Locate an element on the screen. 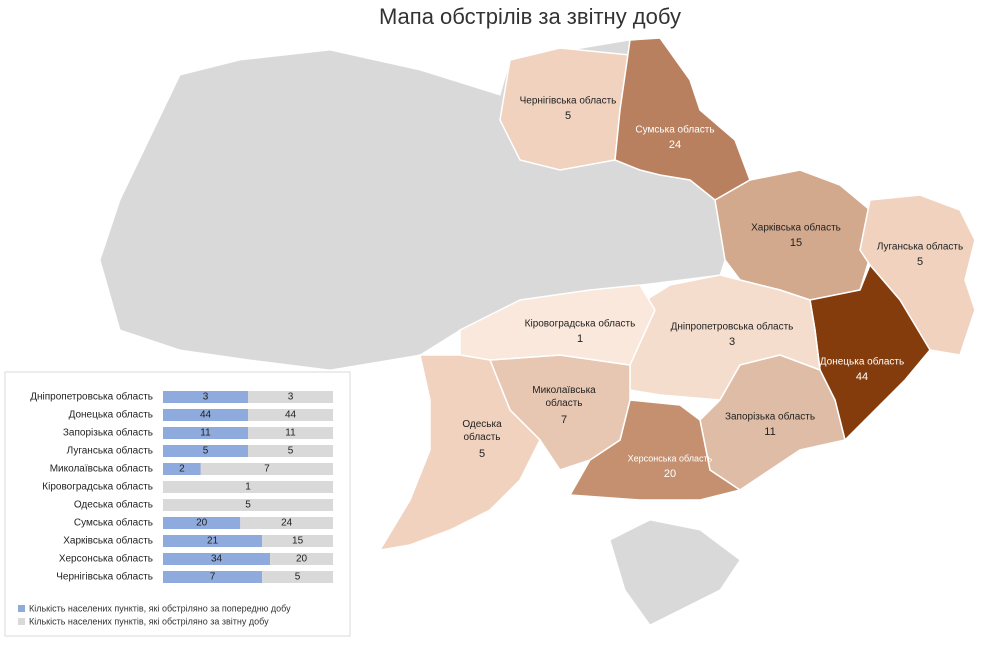  region-name: Дніпропетровська область is located at coordinates (732, 327).